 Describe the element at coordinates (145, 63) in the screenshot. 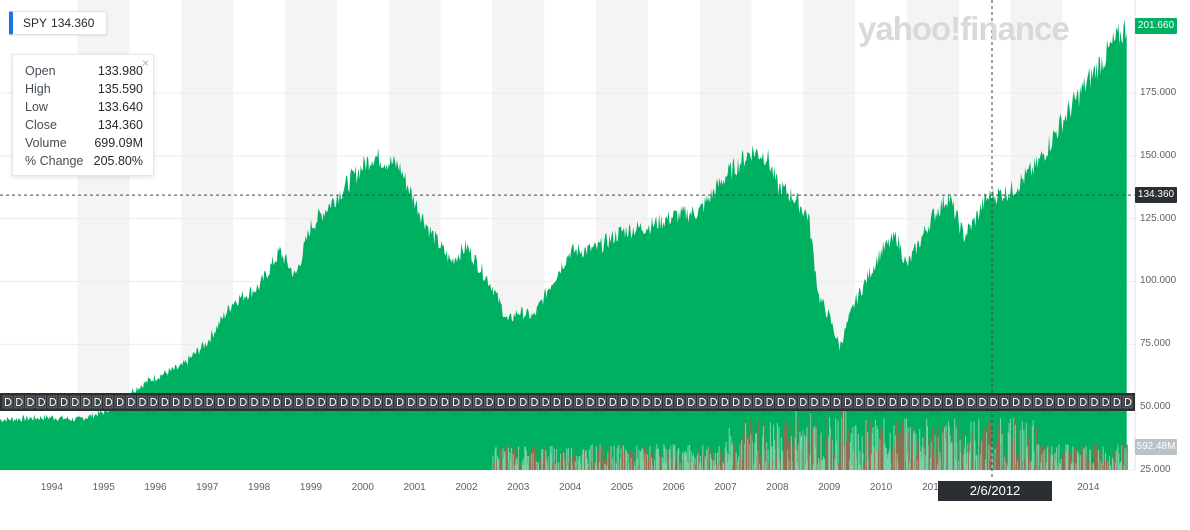

I see `close-icon: ×` at that location.